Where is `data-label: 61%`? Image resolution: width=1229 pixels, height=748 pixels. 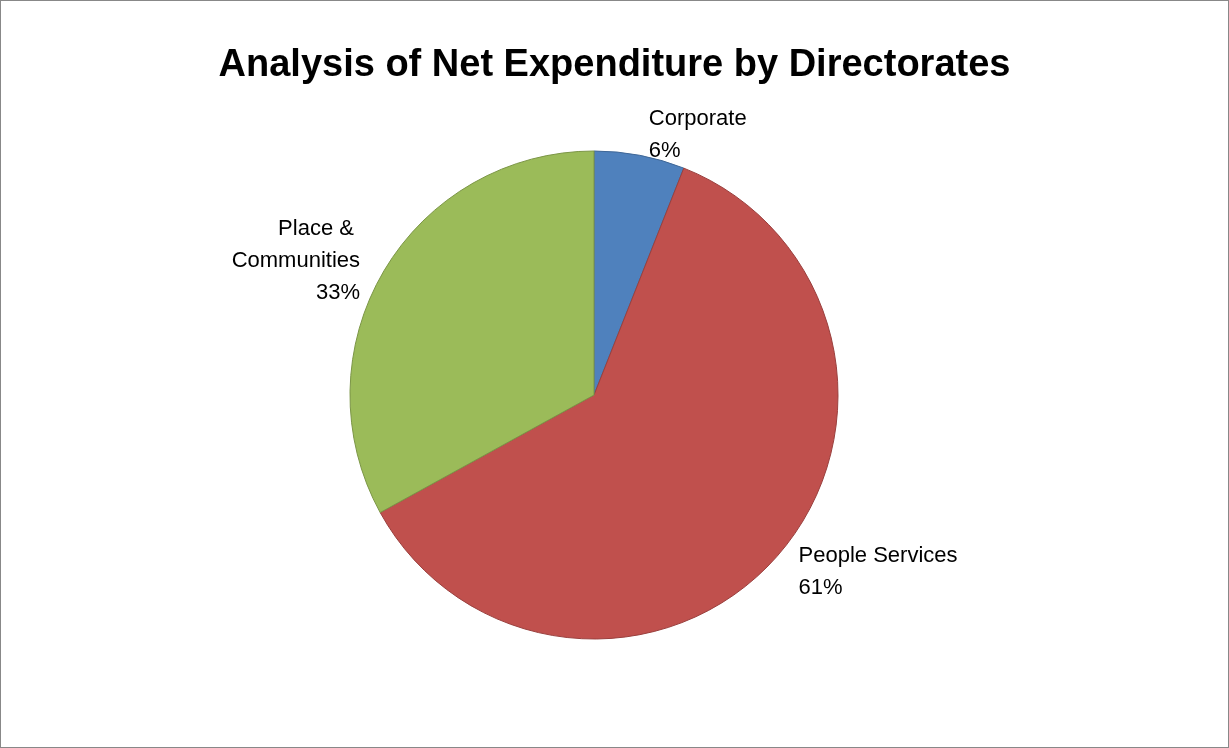
data-label: 61% is located at coordinates (820, 587).